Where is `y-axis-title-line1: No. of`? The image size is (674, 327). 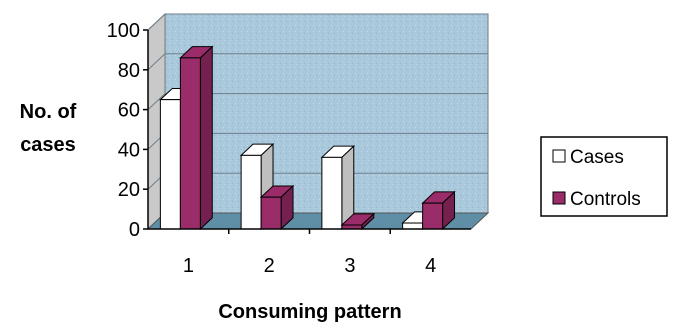
y-axis-title-line1: No. of is located at coordinates (48, 112).